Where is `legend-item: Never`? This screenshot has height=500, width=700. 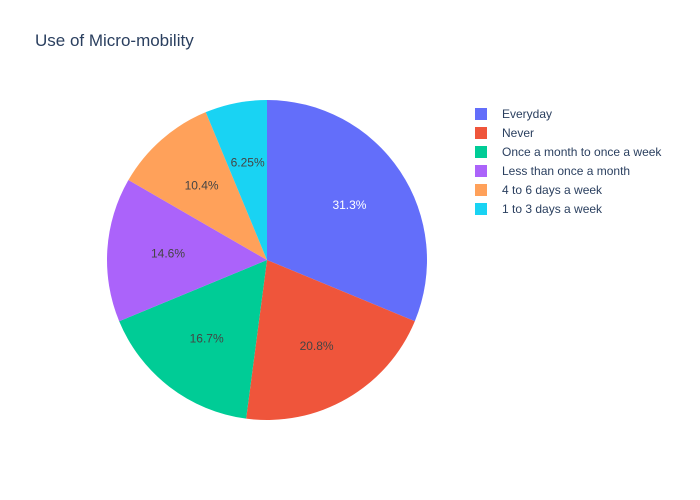 legend-item: Never is located at coordinates (568, 132).